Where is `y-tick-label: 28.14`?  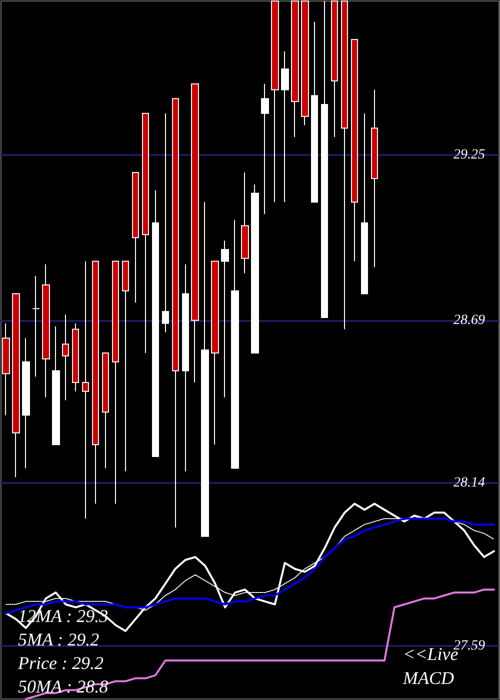
y-tick-label: 28.14 is located at coordinates (469, 483).